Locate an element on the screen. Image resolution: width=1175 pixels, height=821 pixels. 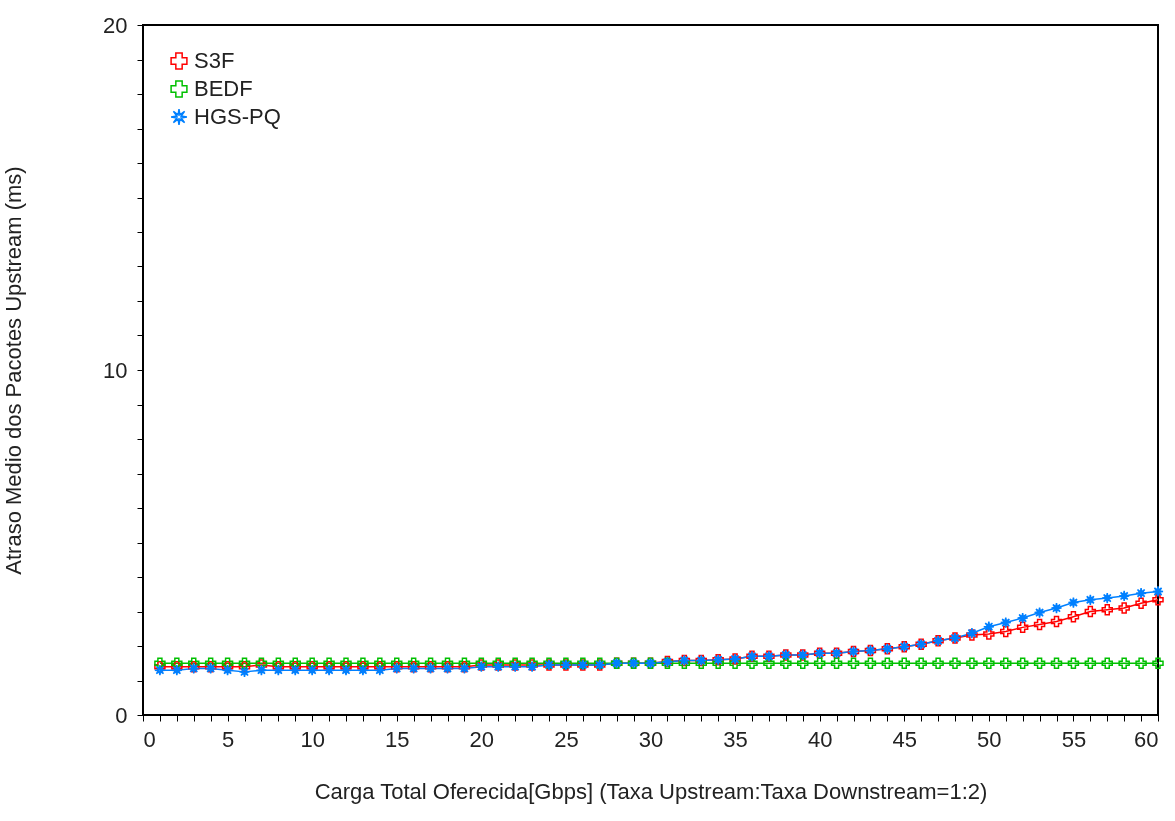
y-axis-title: Atraso Medio dos Pacotes Upstream (ms) is located at coordinates (13, 370).